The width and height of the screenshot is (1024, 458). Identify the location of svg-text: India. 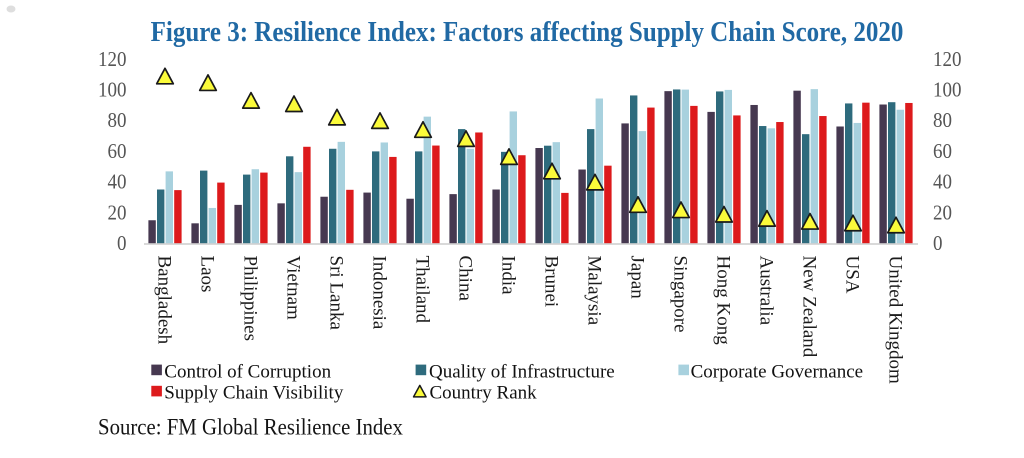
(508, 276).